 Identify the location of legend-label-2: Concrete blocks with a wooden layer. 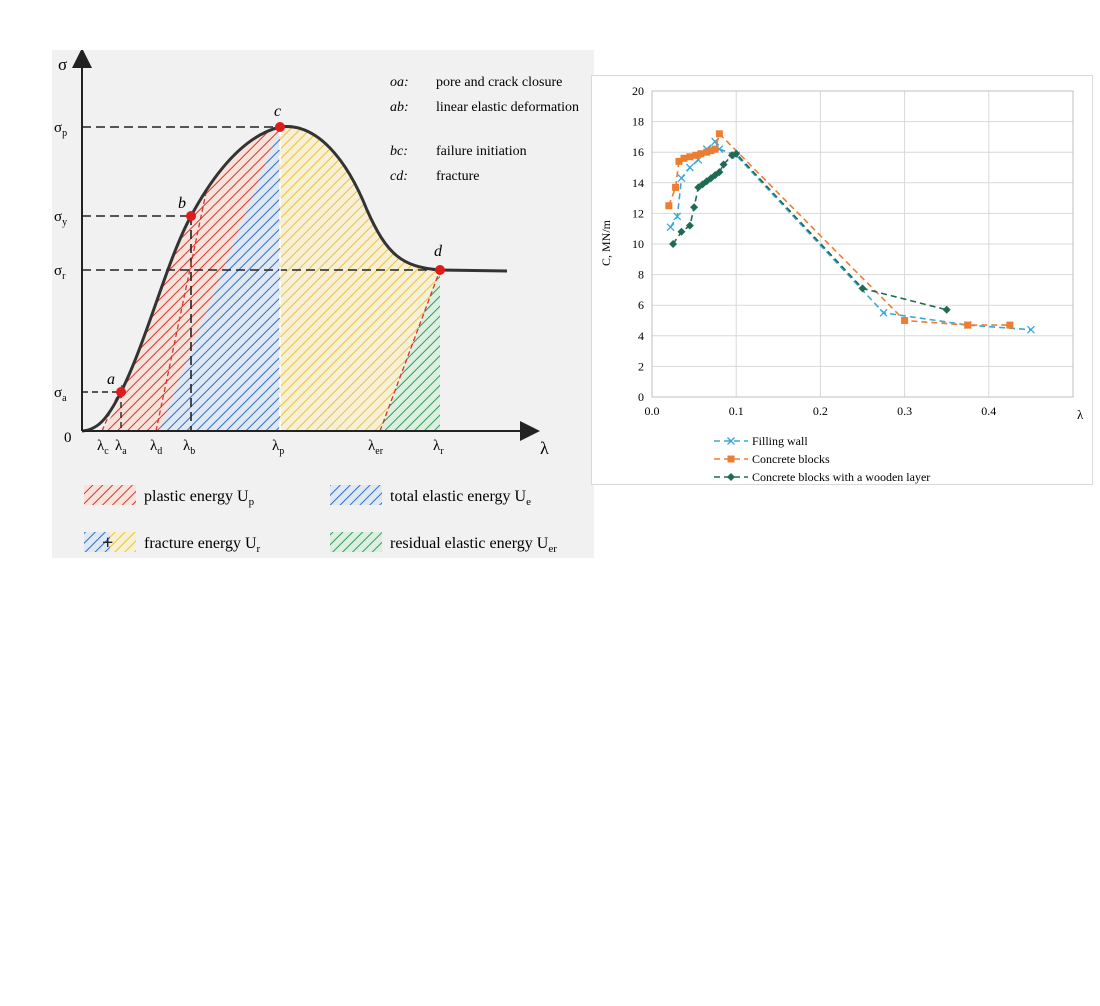
(841, 477).